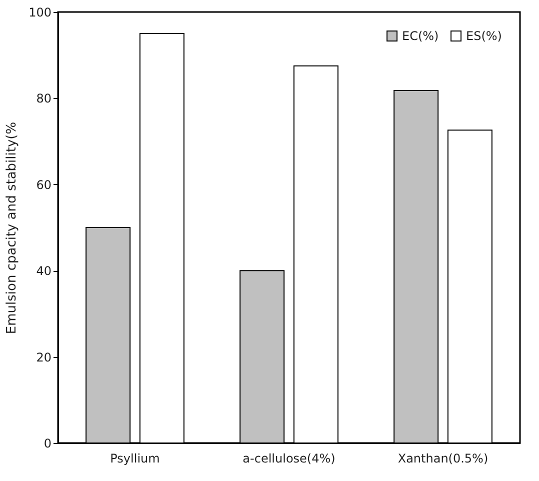 Image resolution: width=539 pixels, height=481 pixels. I want to click on legend-label: EC(%), so click(420, 36).